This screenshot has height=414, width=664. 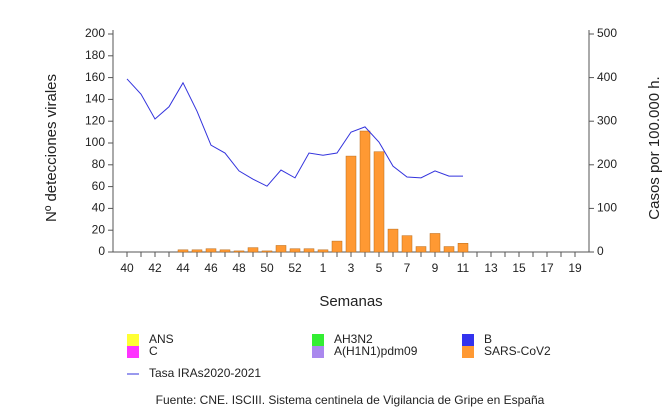 What do you see at coordinates (607, 164) in the screenshot?
I see `y2-tick-label: 200` at bounding box center [607, 164].